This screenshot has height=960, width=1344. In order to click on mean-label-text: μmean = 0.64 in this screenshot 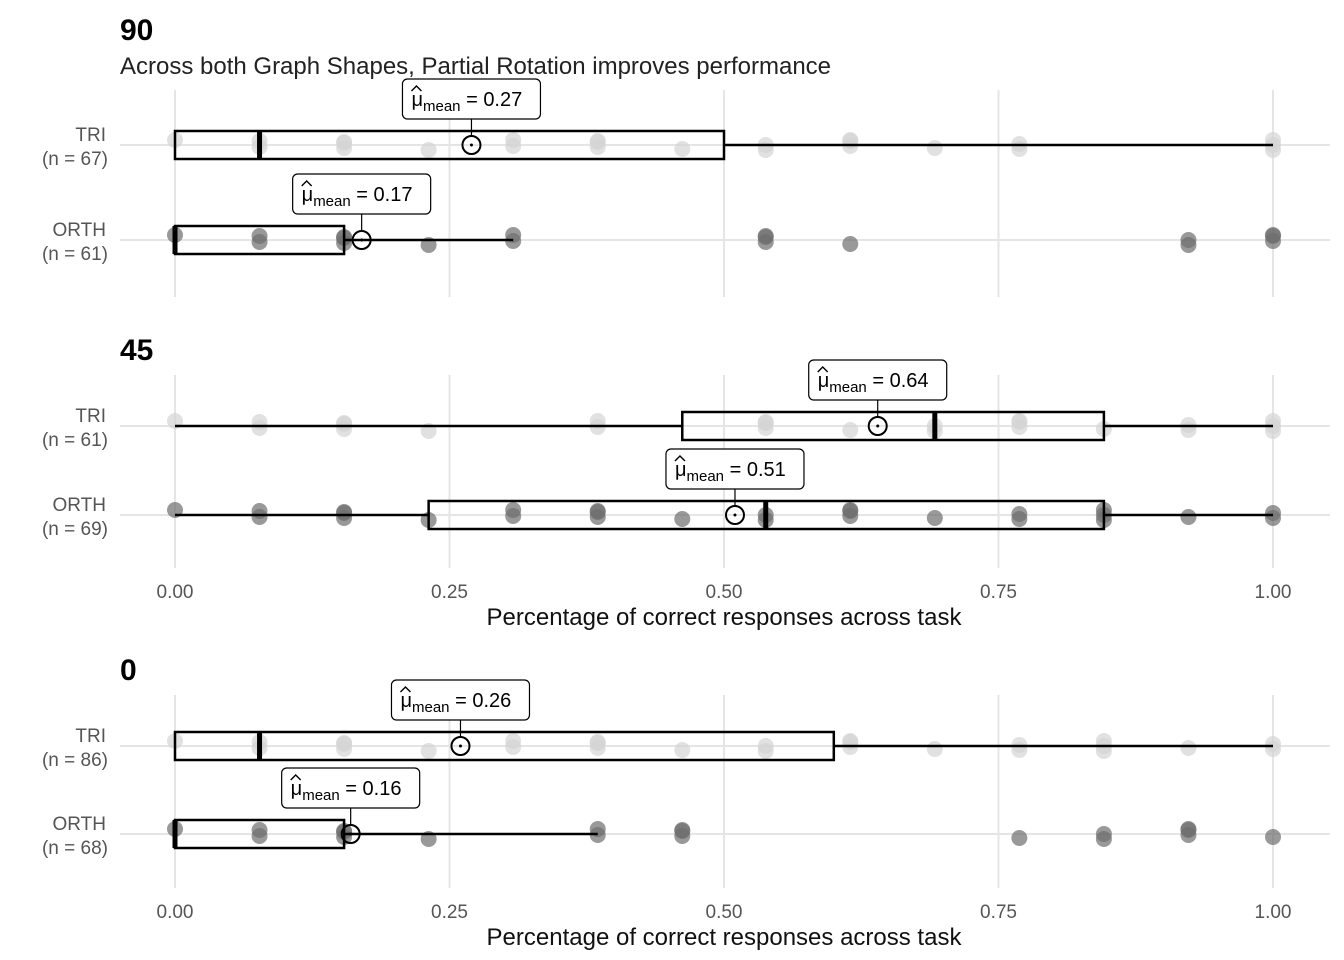, I will do `click(873, 383)`.